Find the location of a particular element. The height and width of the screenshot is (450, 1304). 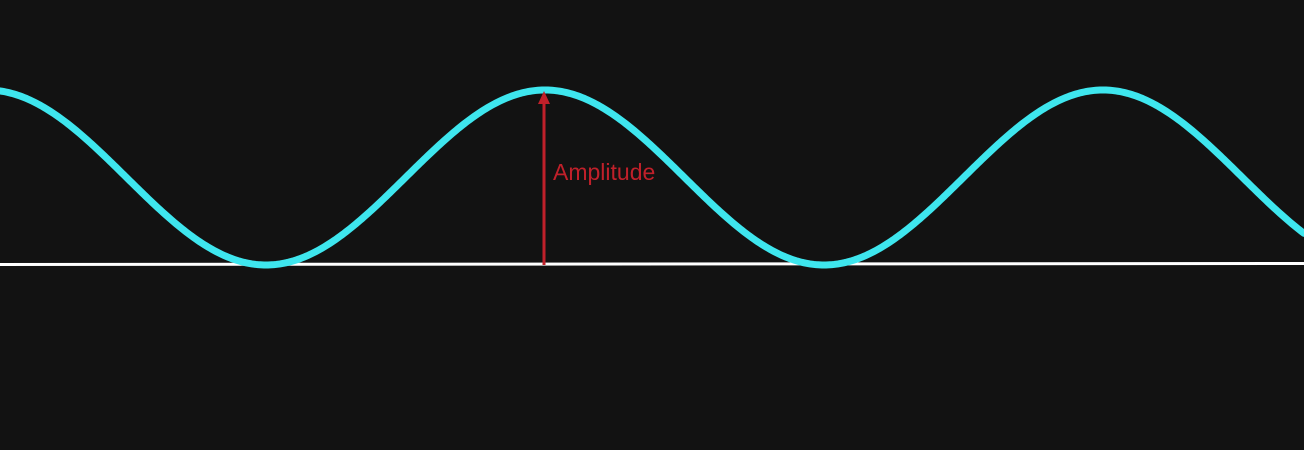

baseline is located at coordinates (652, 264).